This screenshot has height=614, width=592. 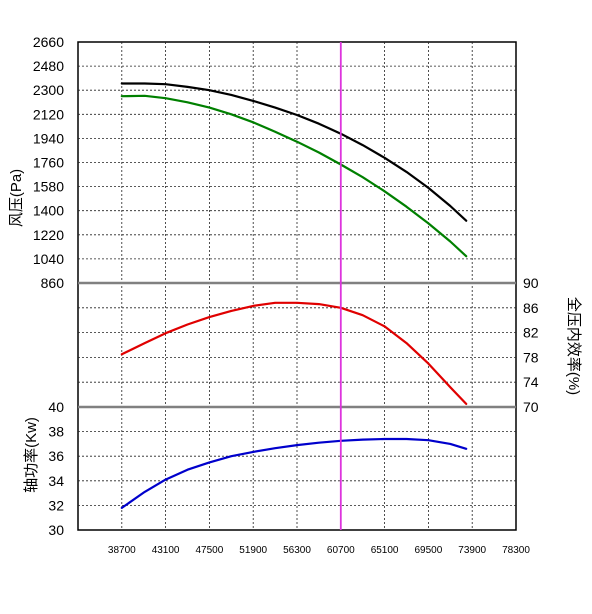 What do you see at coordinates (48, 187) in the screenshot?
I see `pressure-tick-label: 1580` at bounding box center [48, 187].